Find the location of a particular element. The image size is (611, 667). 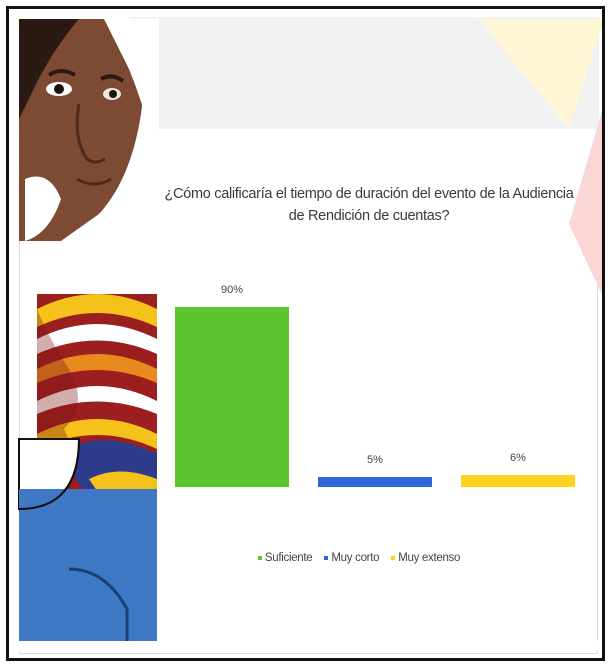

bar-muy-corto is located at coordinates (375, 482).